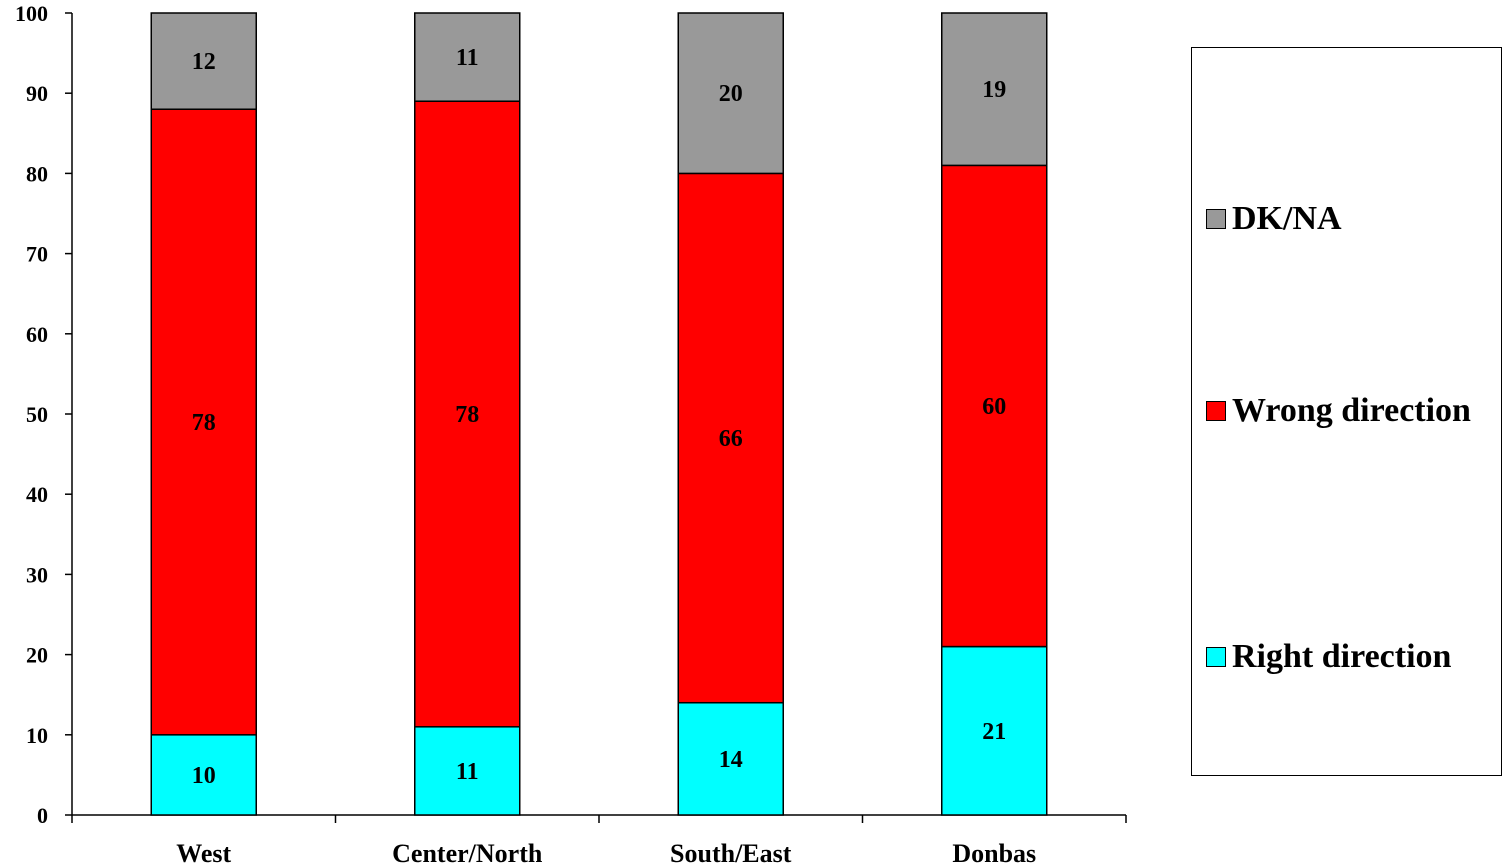  I want to click on data-label: 10, so click(204, 776).